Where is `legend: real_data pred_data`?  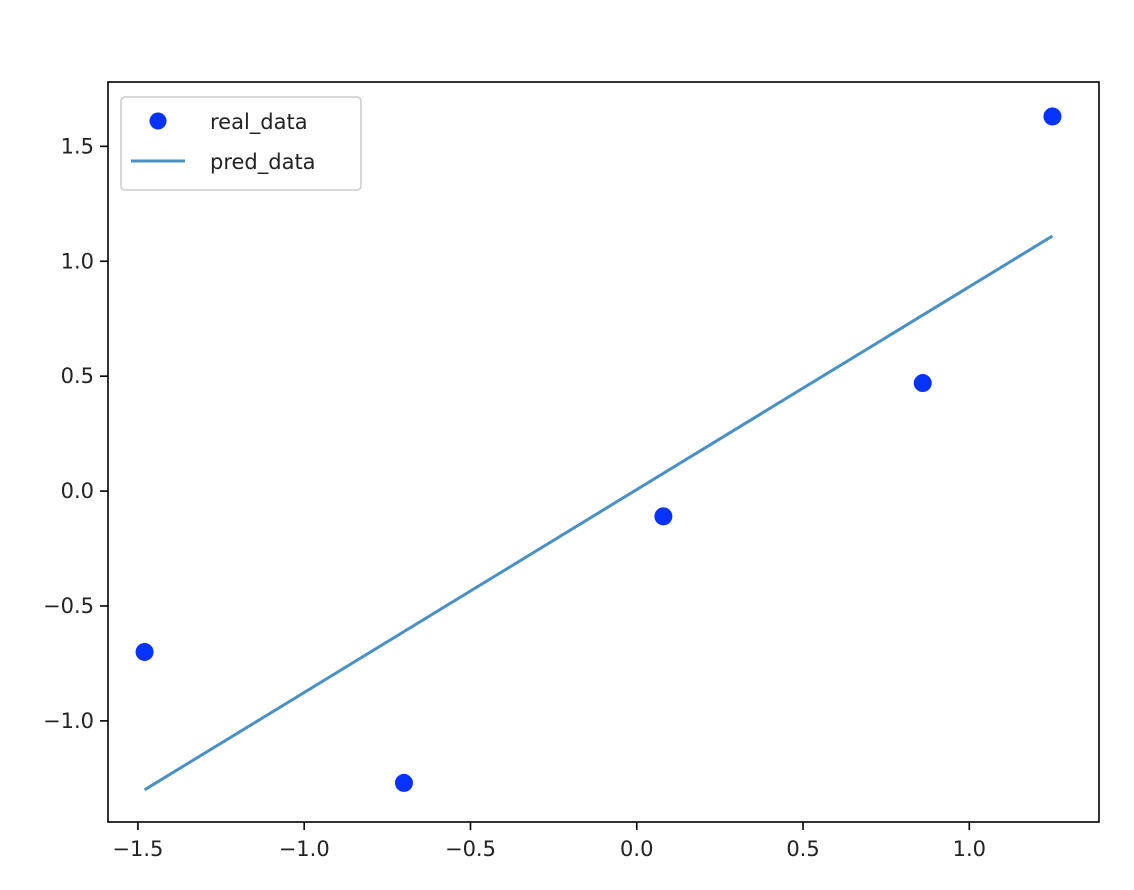 legend: real_data pred_data is located at coordinates (241, 143).